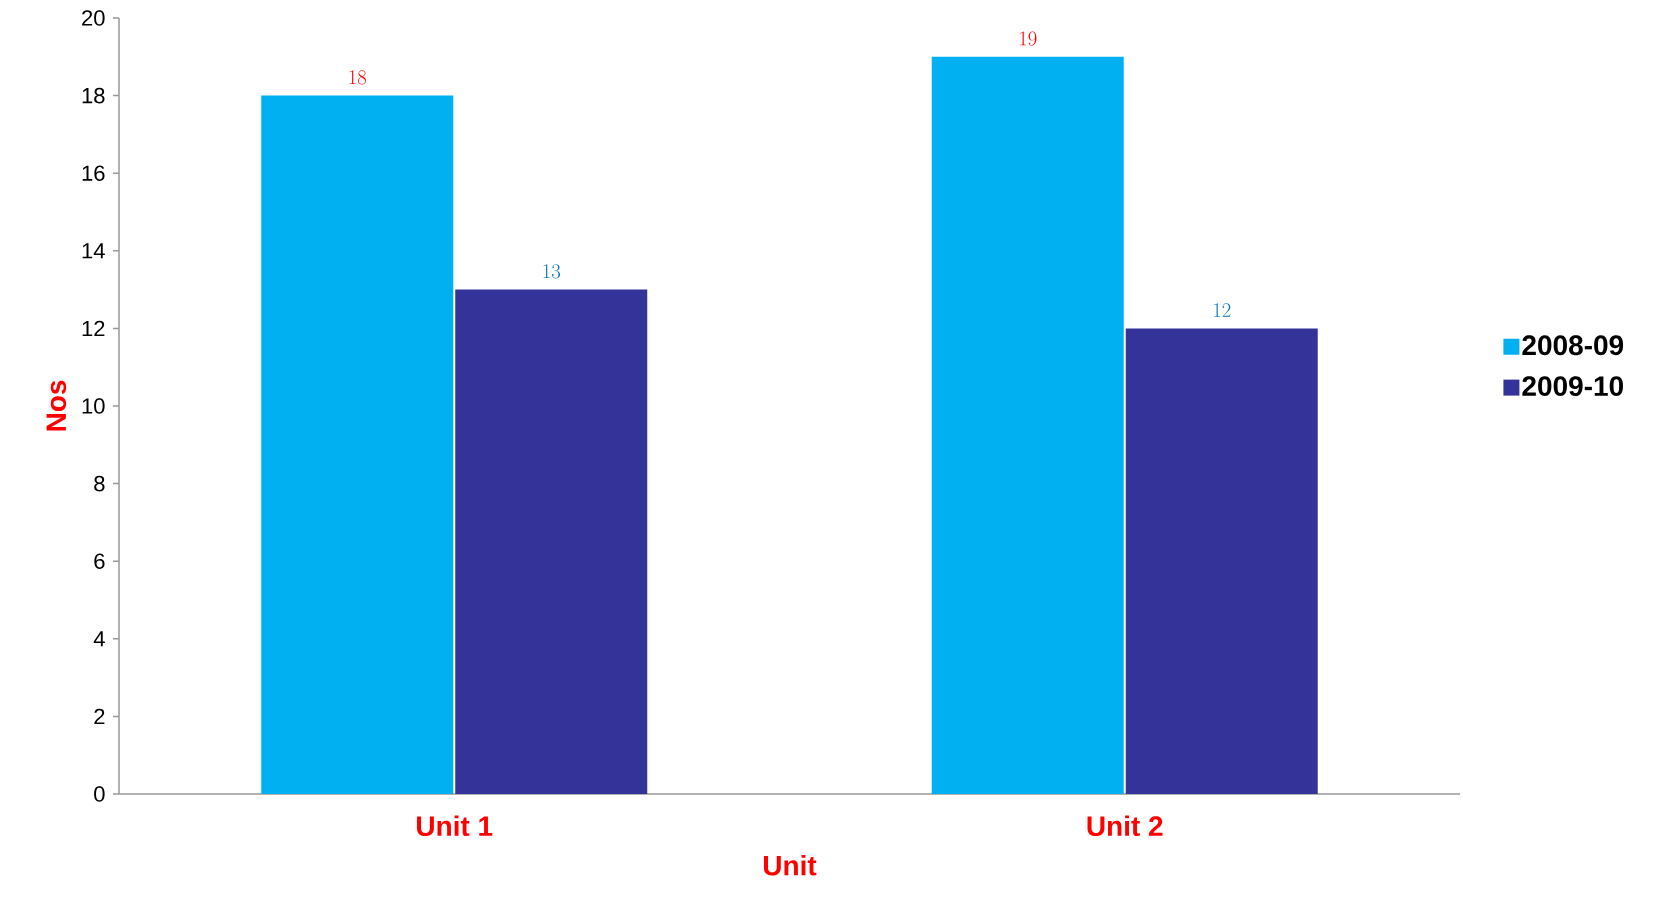  What do you see at coordinates (93, 173) in the screenshot?
I see `y-tick-label: 16` at bounding box center [93, 173].